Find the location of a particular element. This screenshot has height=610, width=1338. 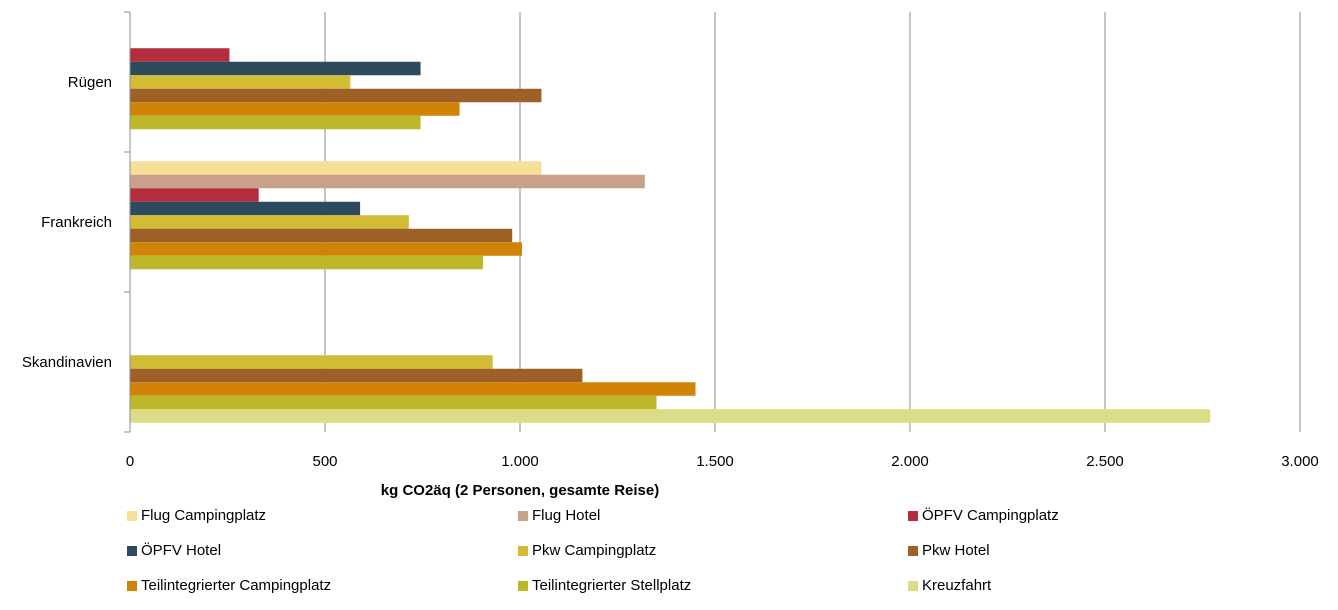

x-tick-labels: 0 500 1.000 1.500 2.000 2.500 3.000 is located at coordinates (722, 461).